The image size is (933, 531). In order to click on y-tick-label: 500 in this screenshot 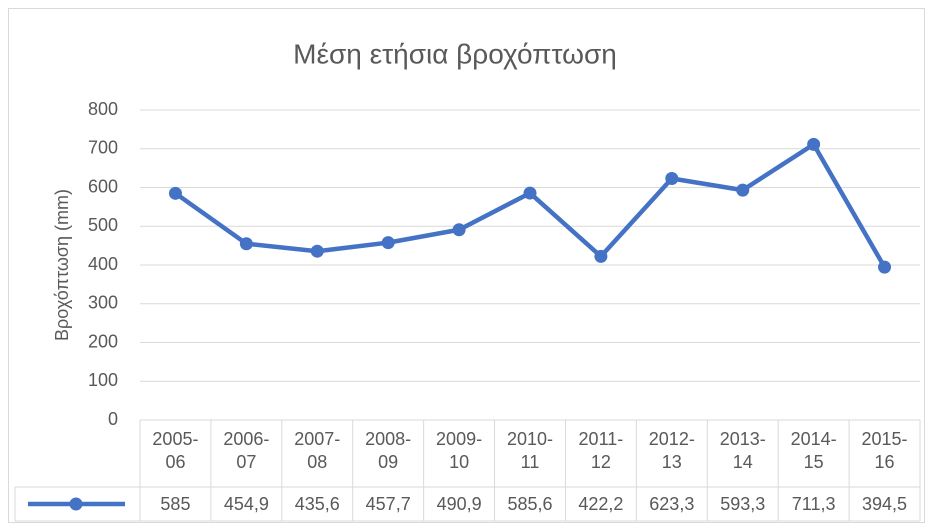, I will do `click(103, 225)`.